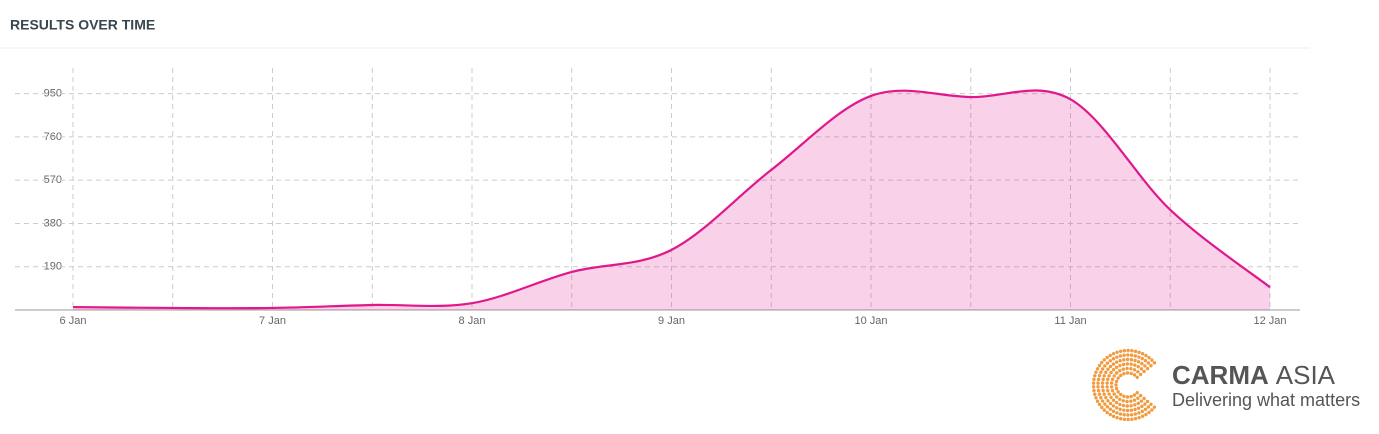  I want to click on x-tick-label: 8 Jan, so click(472, 321).